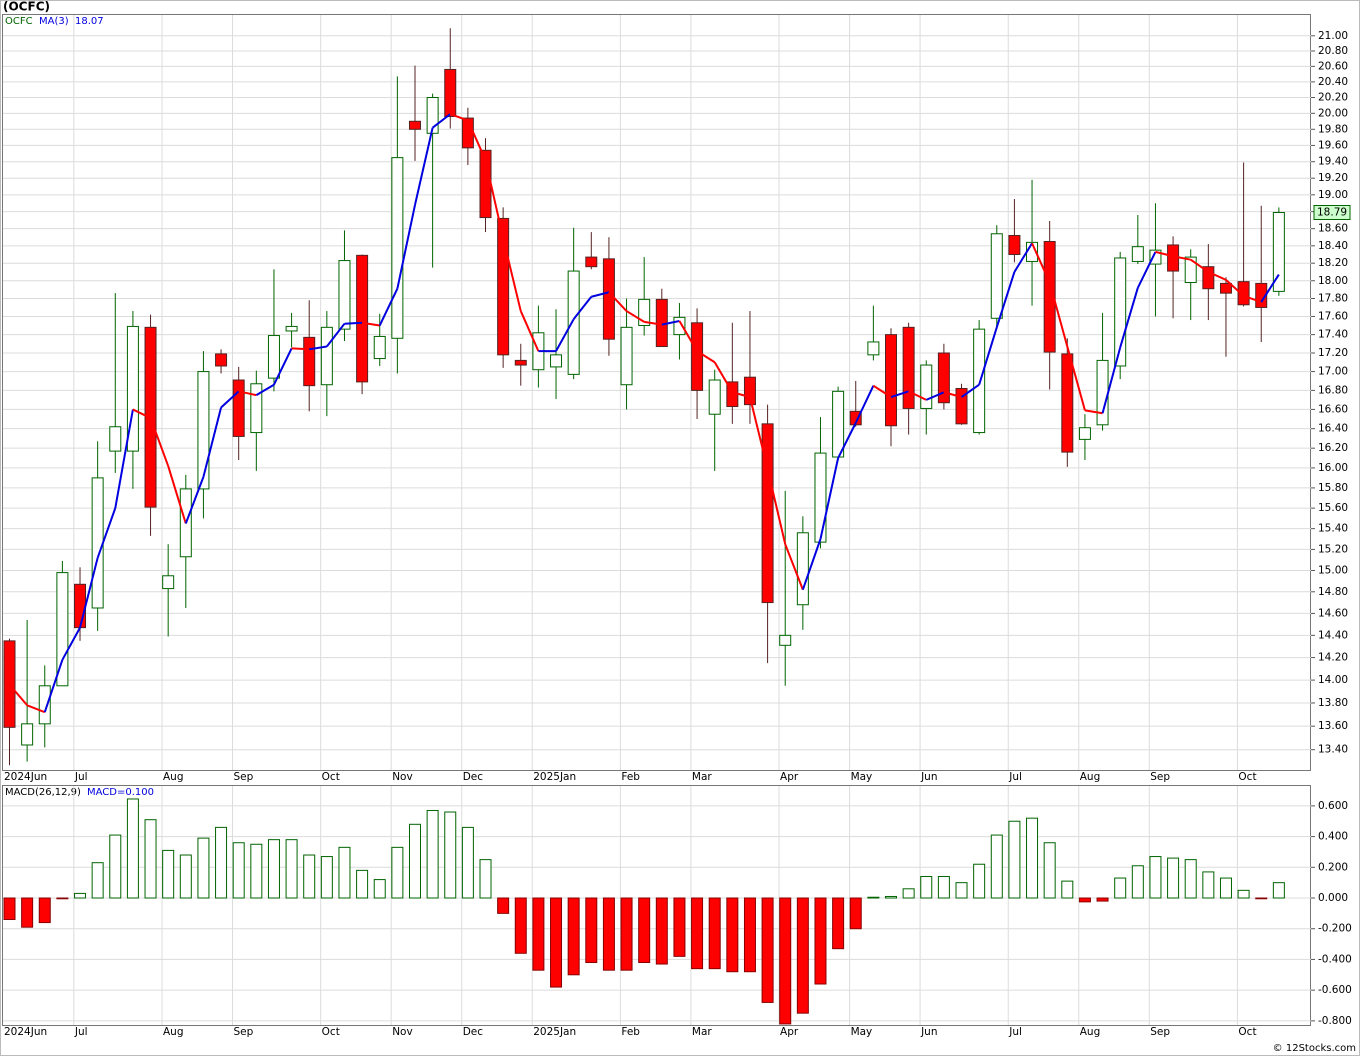 This screenshot has width=1360, height=1056. What do you see at coordinates (862, 777) in the screenshot?
I see `x-tick-label: May` at bounding box center [862, 777].